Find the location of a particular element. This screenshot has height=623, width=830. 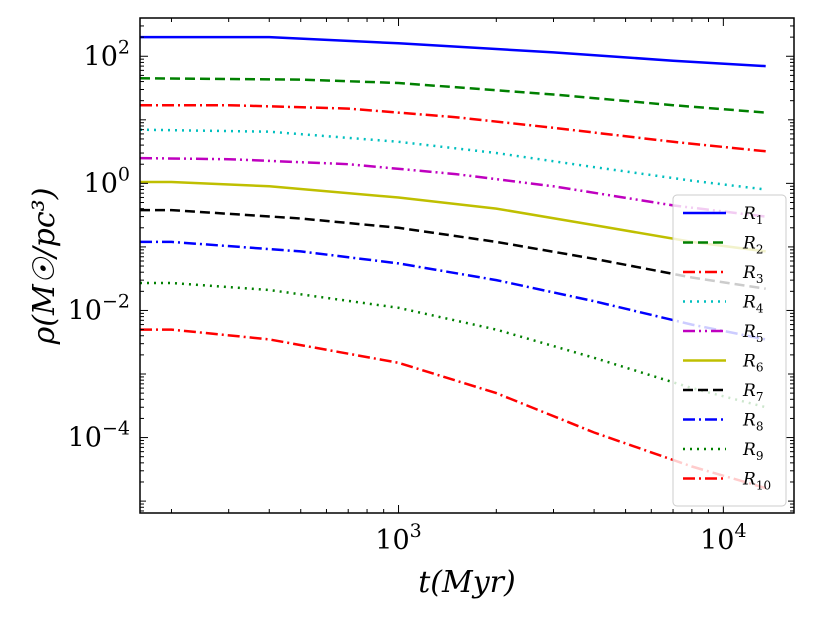

series-line-r4 is located at coordinates (453, 159).